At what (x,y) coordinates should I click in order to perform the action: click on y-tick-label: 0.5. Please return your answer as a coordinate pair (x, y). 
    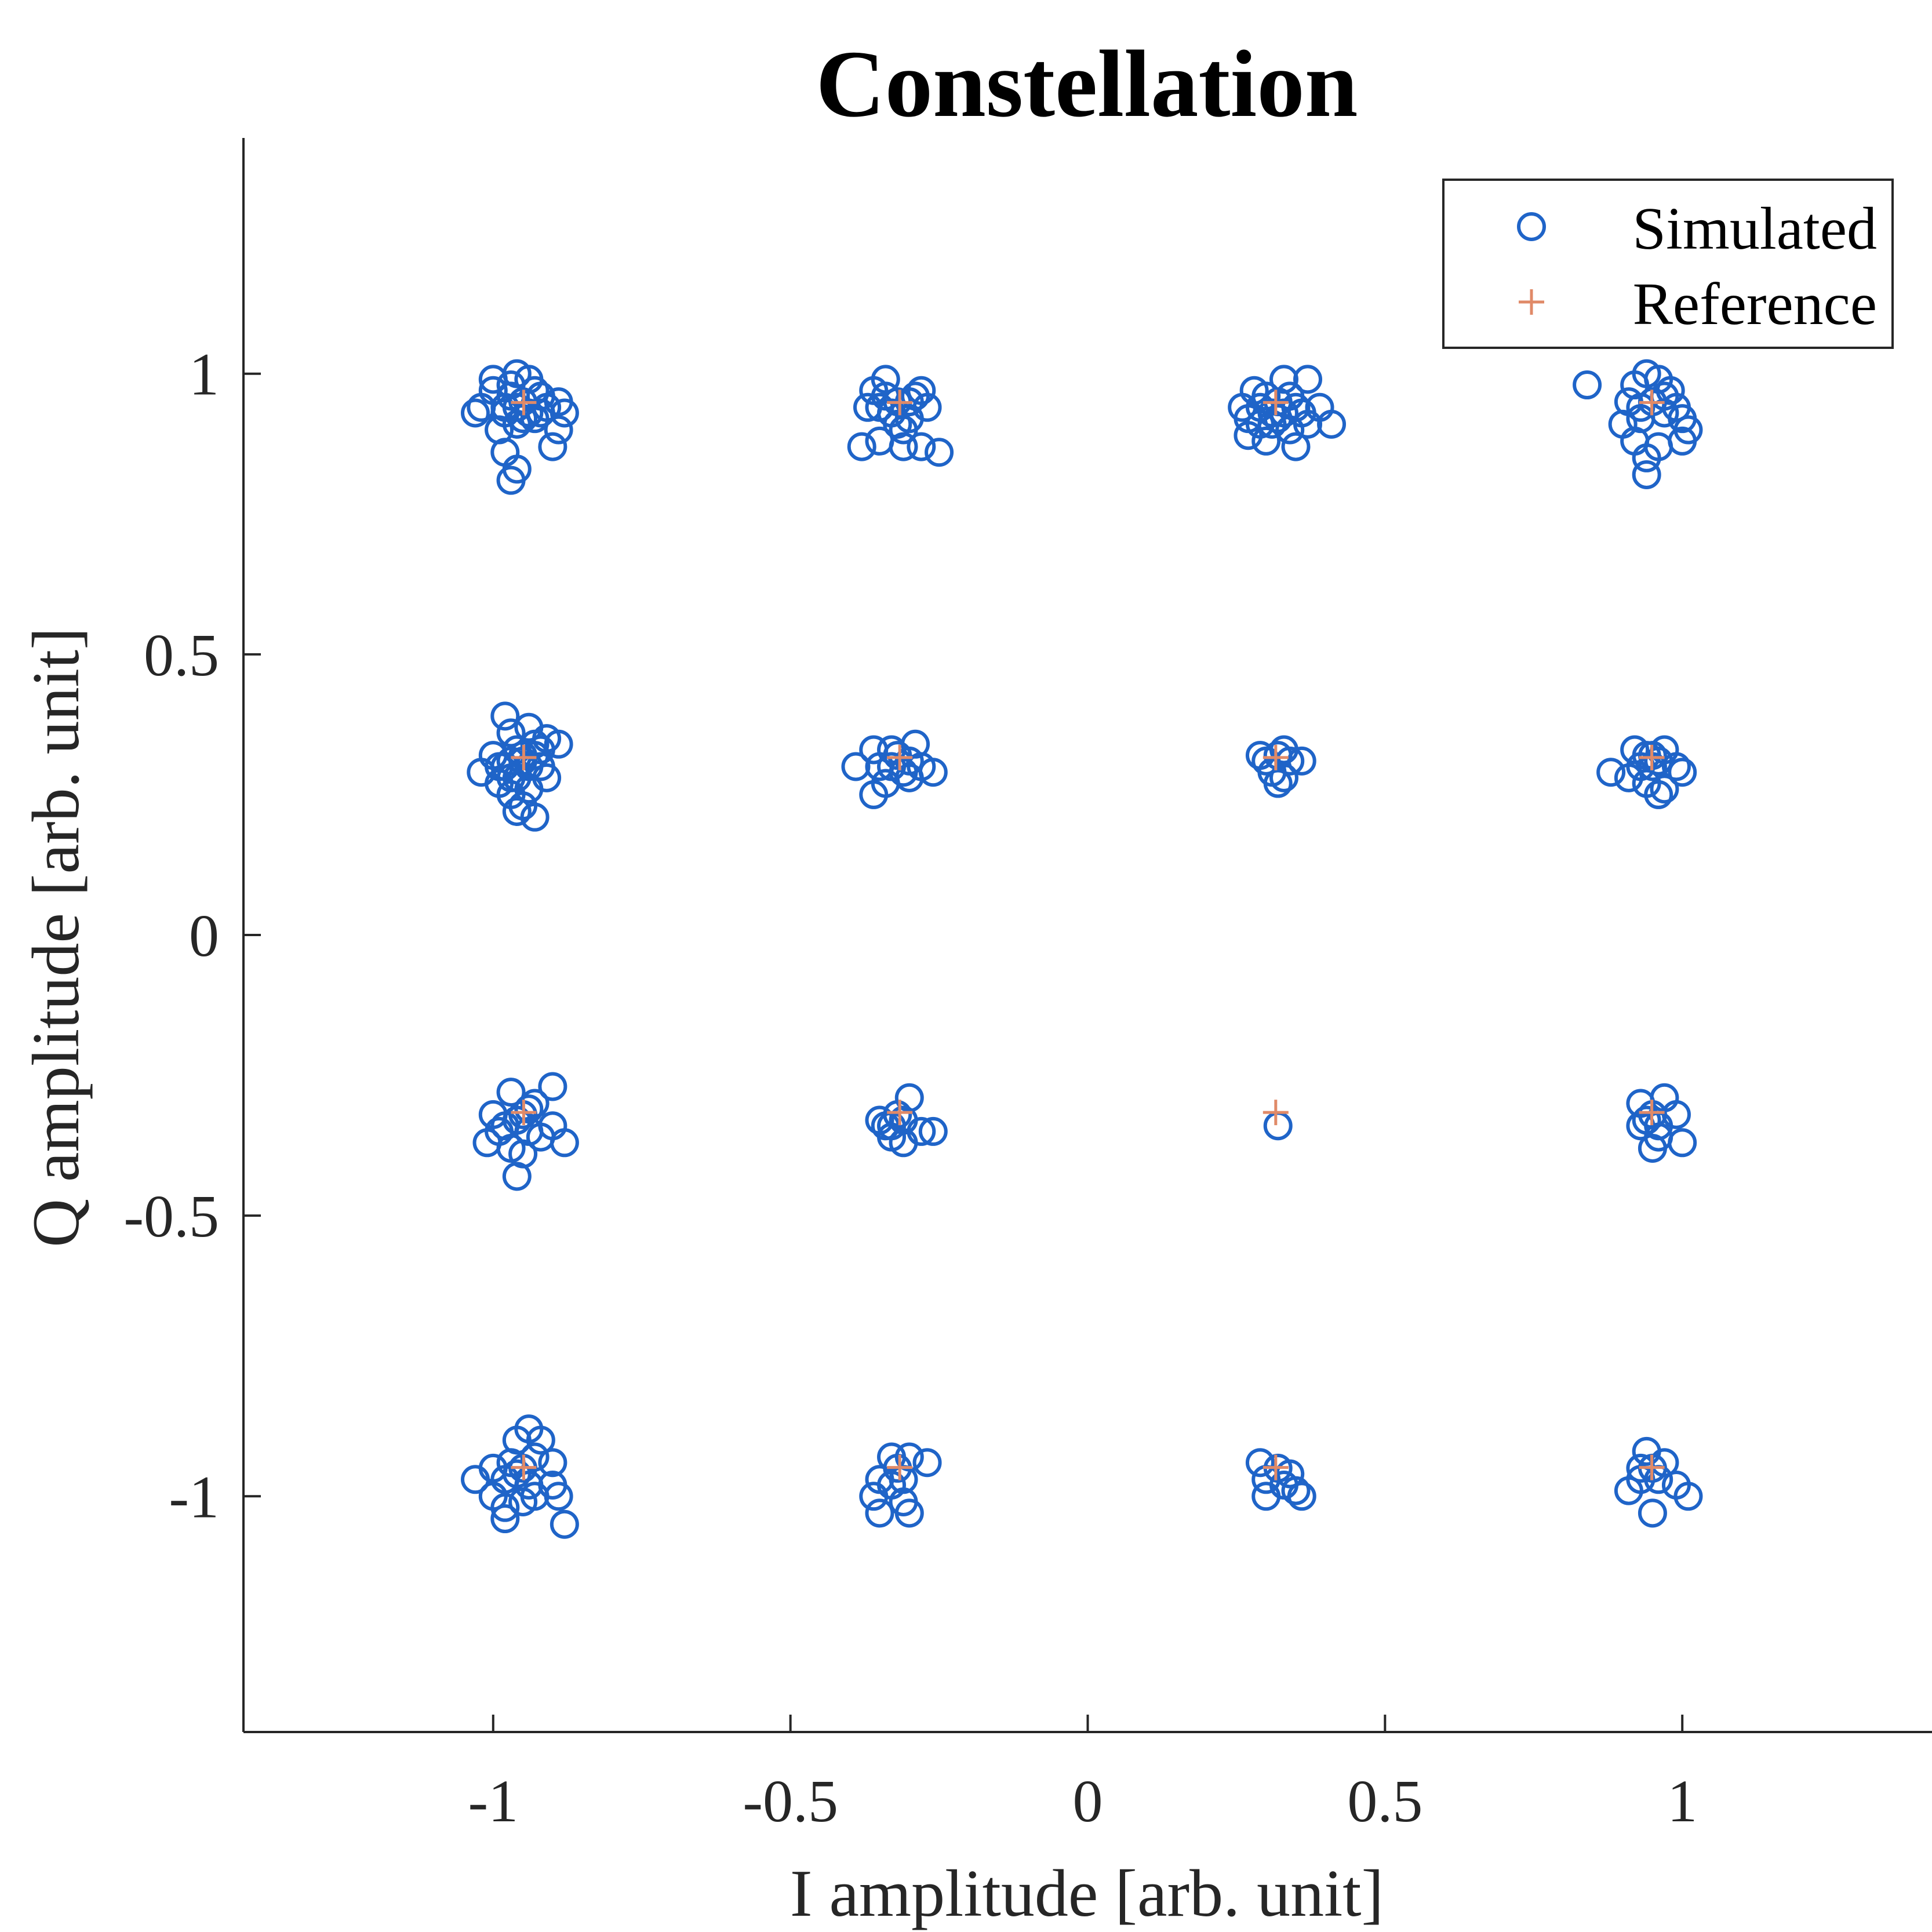
    Looking at the image, I should click on (181, 656).